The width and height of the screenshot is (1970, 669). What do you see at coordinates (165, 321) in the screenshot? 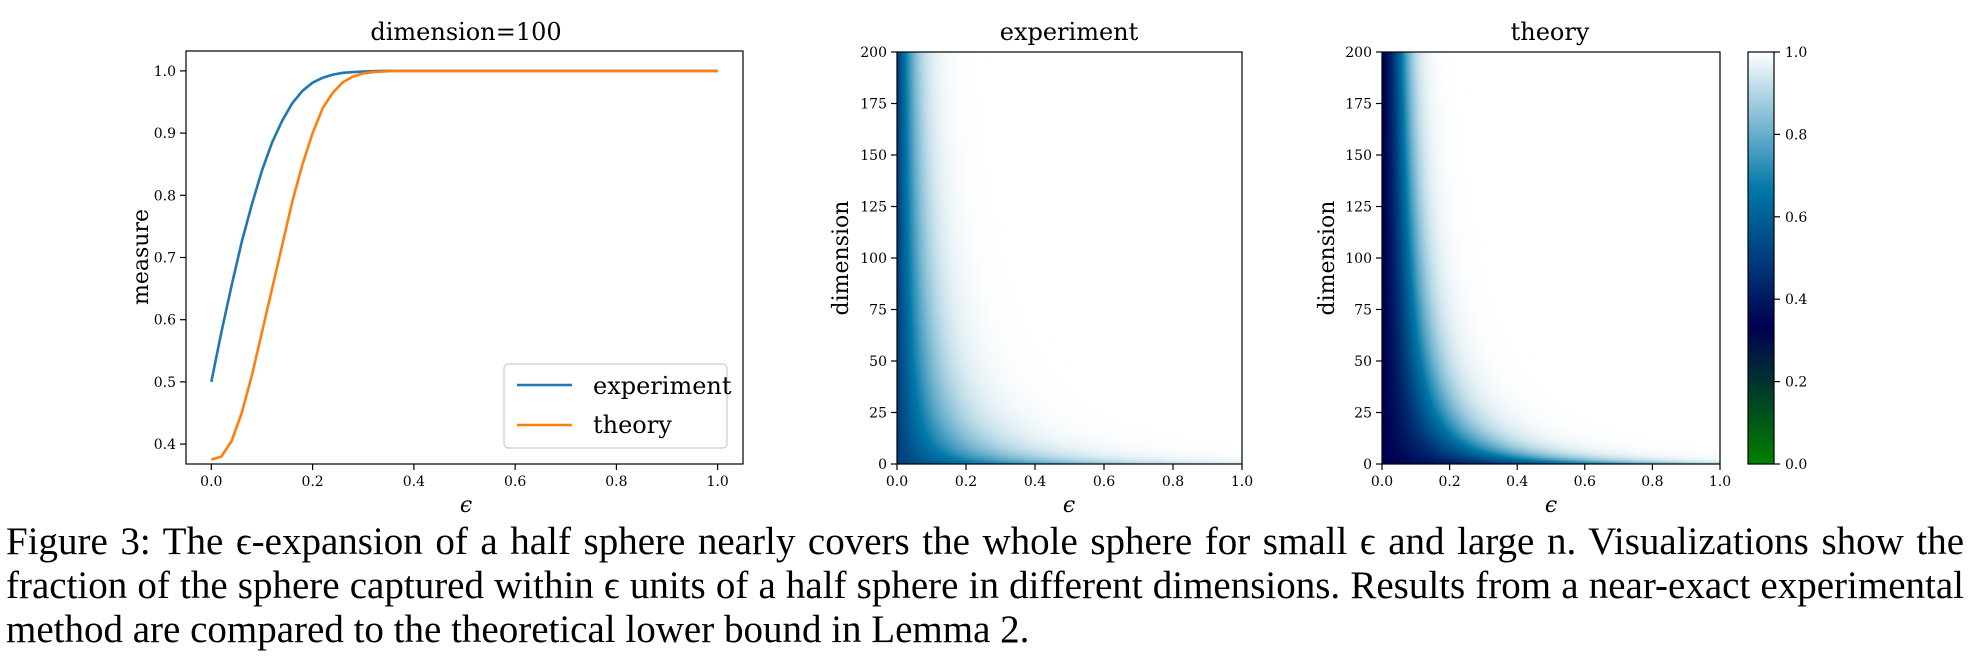
I see `line-chart-y-tick-label: 0.6` at bounding box center [165, 321].